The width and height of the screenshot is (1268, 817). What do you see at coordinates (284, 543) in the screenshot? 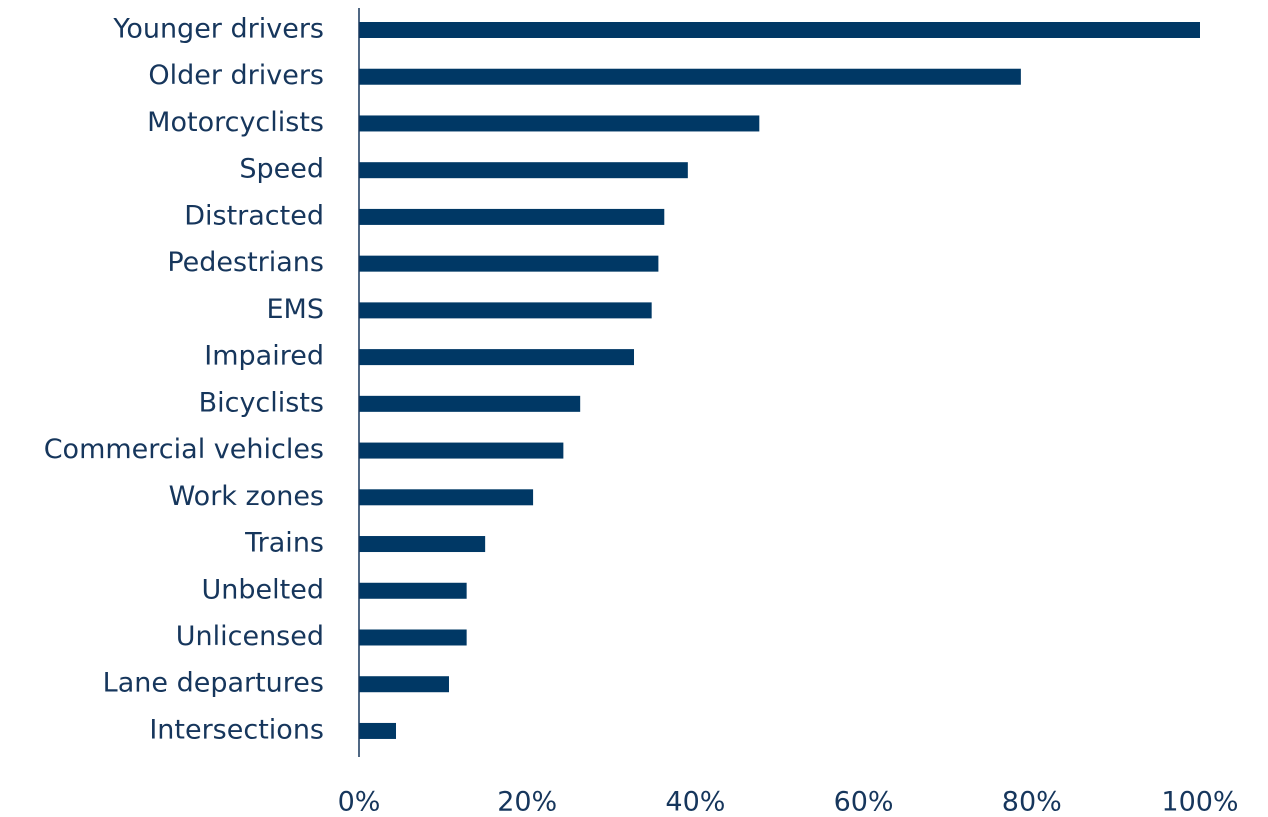
I see `y-tick-label: Trains` at bounding box center [284, 543].